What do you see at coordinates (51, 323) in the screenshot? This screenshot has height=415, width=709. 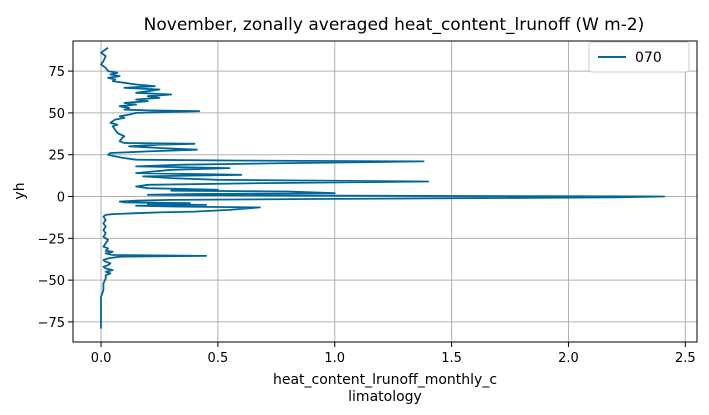 I see `y-tick-label: −75` at bounding box center [51, 323].